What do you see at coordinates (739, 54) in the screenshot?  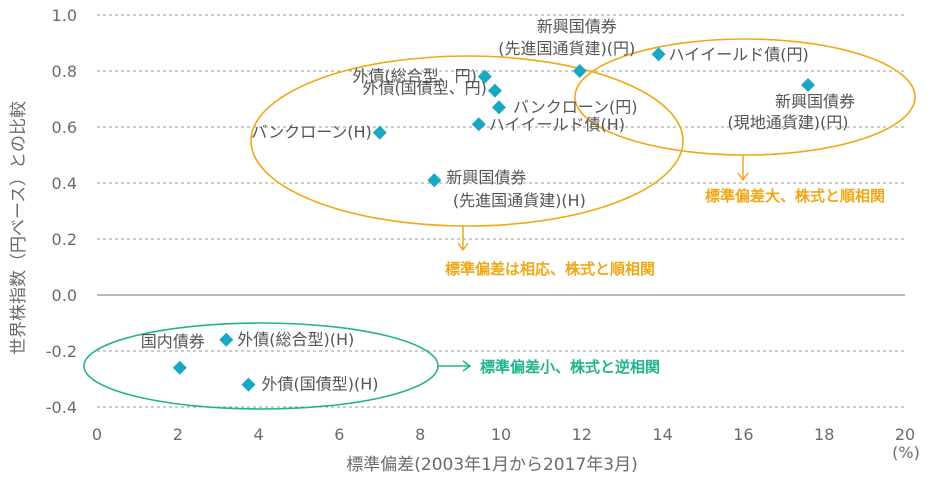 I see `point-label: ハイイールド債(円)` at bounding box center [739, 54].